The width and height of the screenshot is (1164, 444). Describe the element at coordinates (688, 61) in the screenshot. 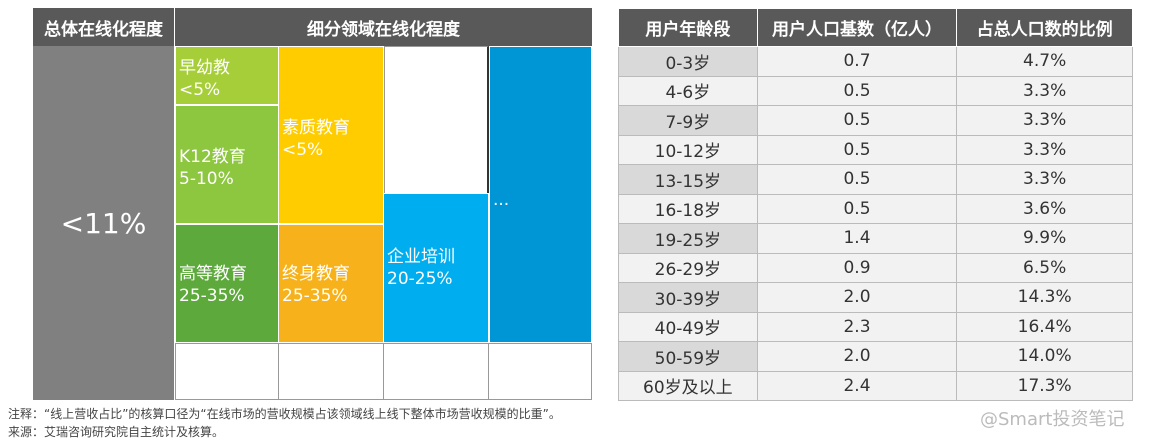

I see `cell: 0-3岁` at that location.